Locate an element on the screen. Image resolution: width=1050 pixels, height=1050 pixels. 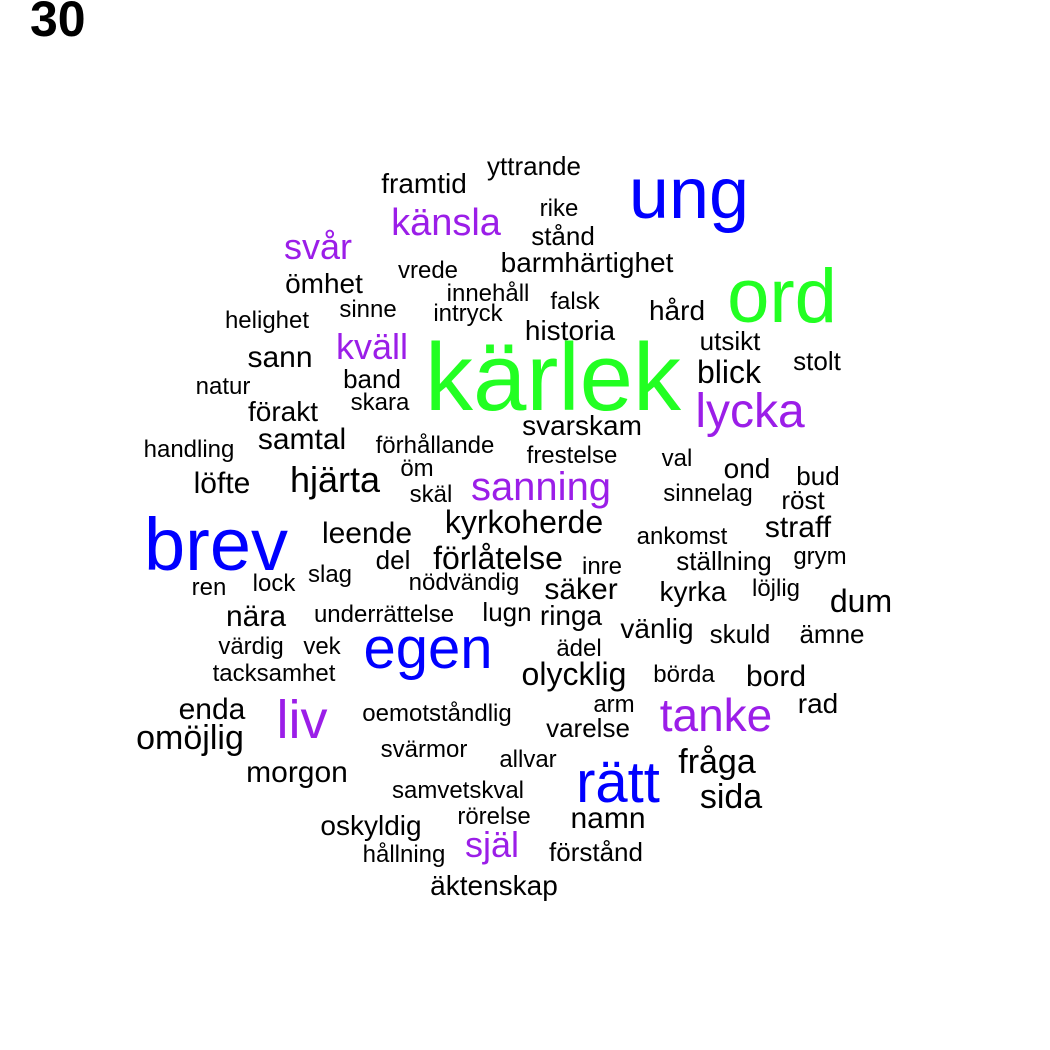
cloud-word: val is located at coordinates (677, 458).